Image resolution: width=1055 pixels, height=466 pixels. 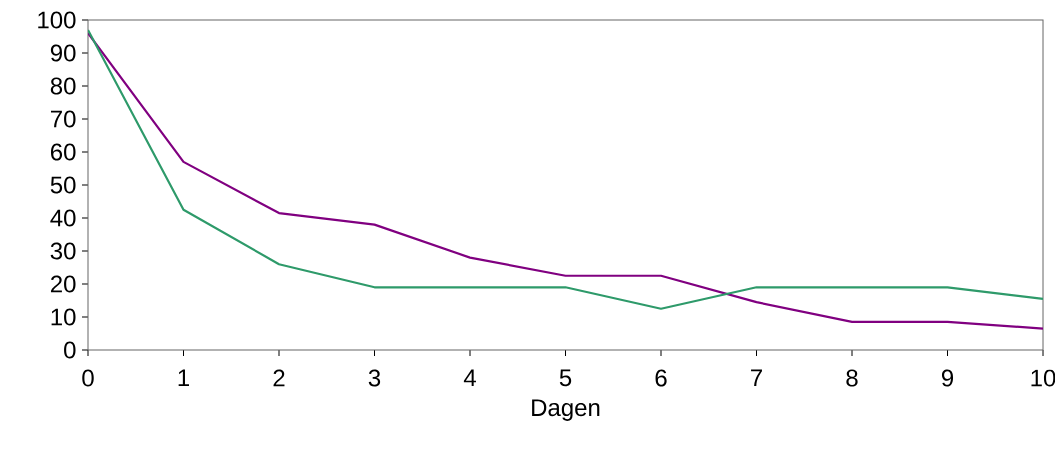 I want to click on x-tick-label: 4, so click(x=469, y=378).